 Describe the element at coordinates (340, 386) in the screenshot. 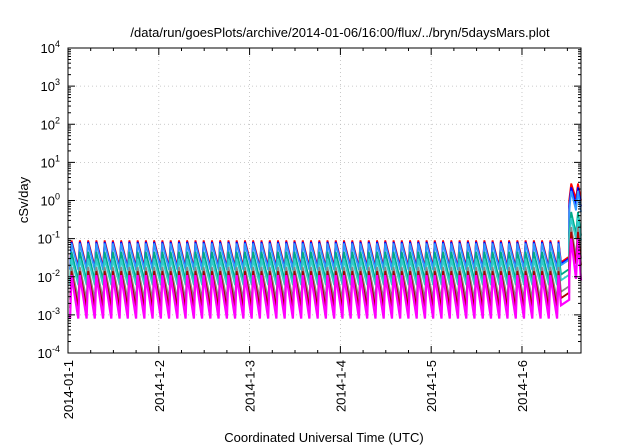

I see `x-tick-label: 2014-1-4` at that location.